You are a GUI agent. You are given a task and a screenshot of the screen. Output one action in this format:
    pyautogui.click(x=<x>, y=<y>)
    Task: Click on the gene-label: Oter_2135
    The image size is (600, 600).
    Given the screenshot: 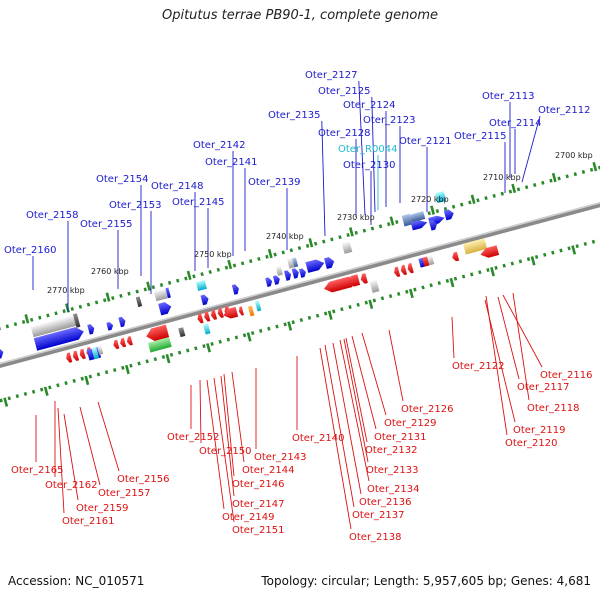 What is the action you would take?
    pyautogui.click(x=294, y=115)
    